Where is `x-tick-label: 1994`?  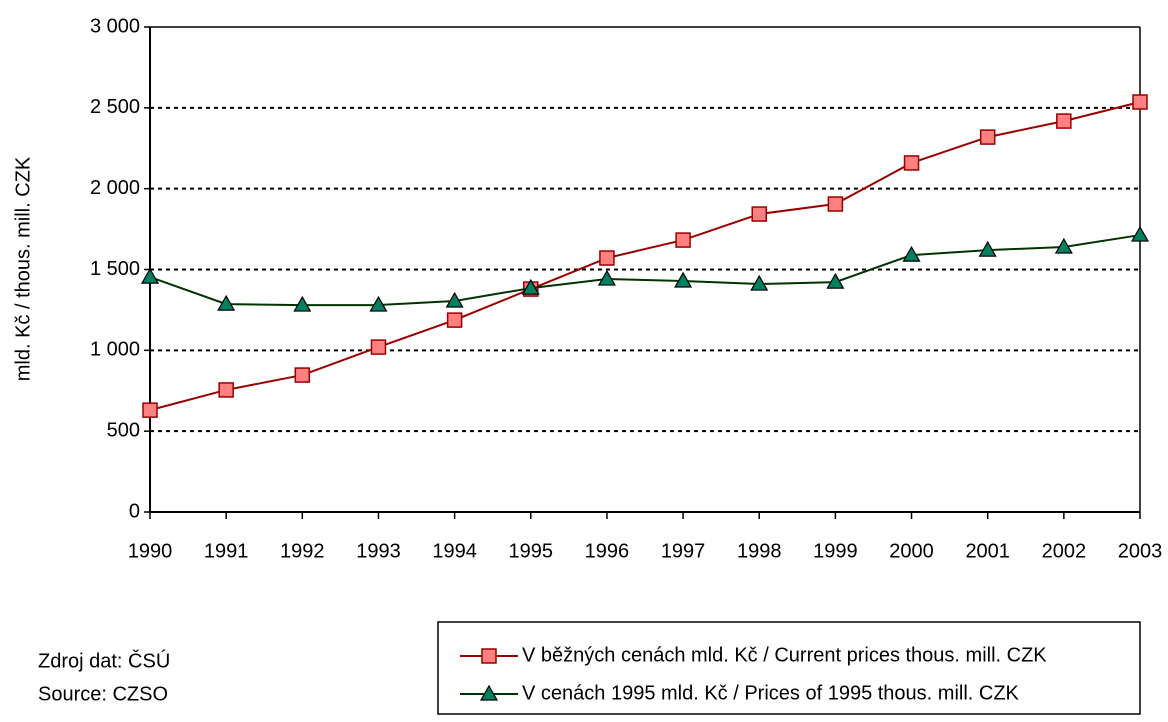
x-tick-label: 1994 is located at coordinates (454, 551).